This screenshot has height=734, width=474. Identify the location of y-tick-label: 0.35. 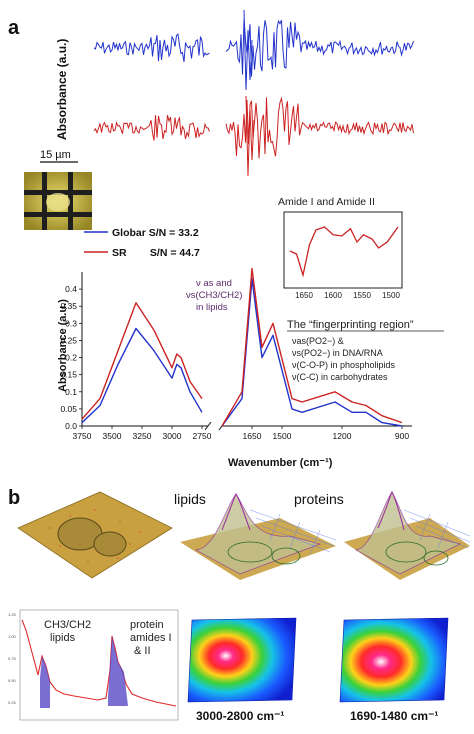
(68, 306).